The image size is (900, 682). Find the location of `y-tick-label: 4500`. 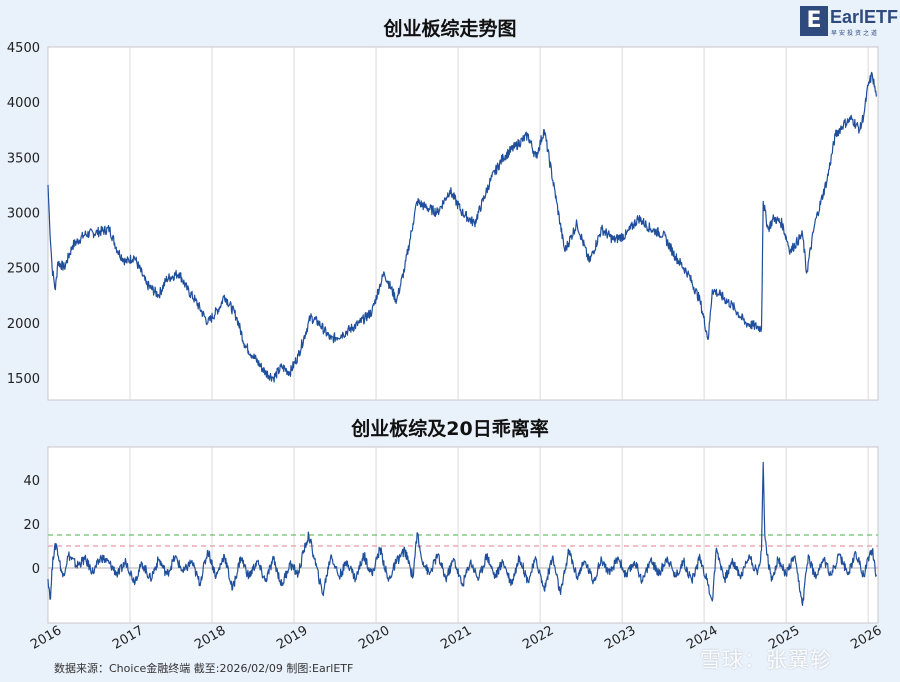

y-tick-label: 4500 is located at coordinates (23, 48).